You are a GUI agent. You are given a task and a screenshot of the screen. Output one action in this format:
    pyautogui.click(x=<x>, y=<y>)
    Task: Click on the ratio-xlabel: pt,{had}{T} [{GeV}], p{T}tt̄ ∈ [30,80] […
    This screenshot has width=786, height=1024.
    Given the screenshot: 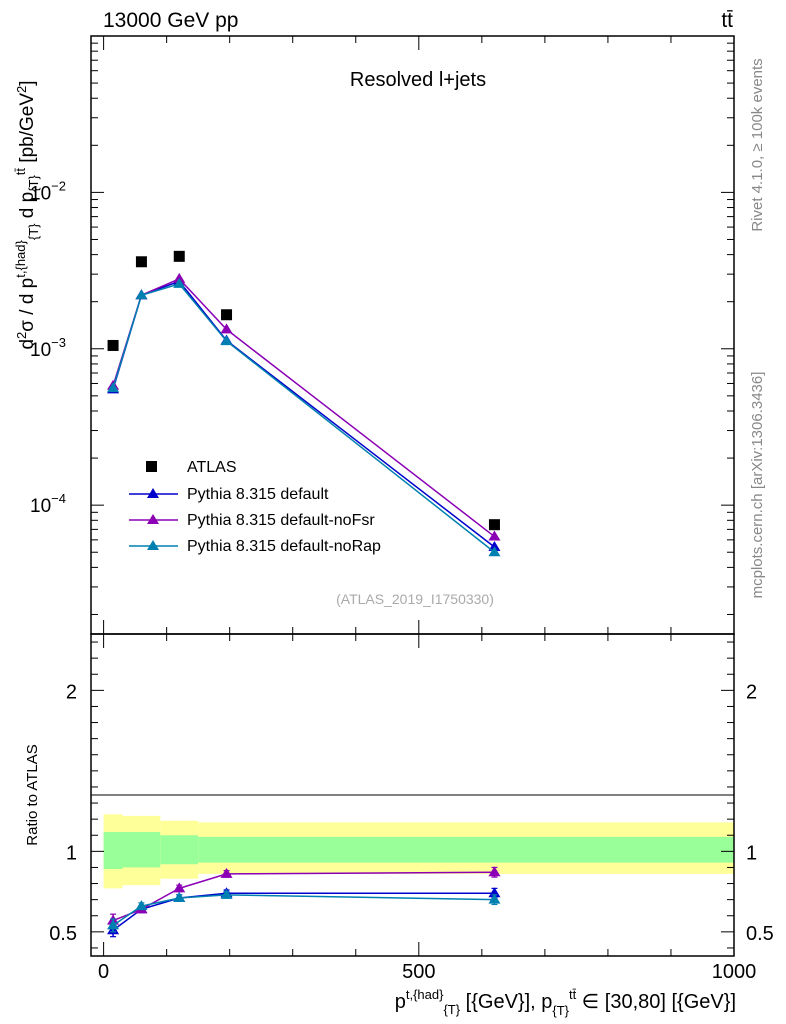 What is the action you would take?
    pyautogui.click(x=565, y=1002)
    